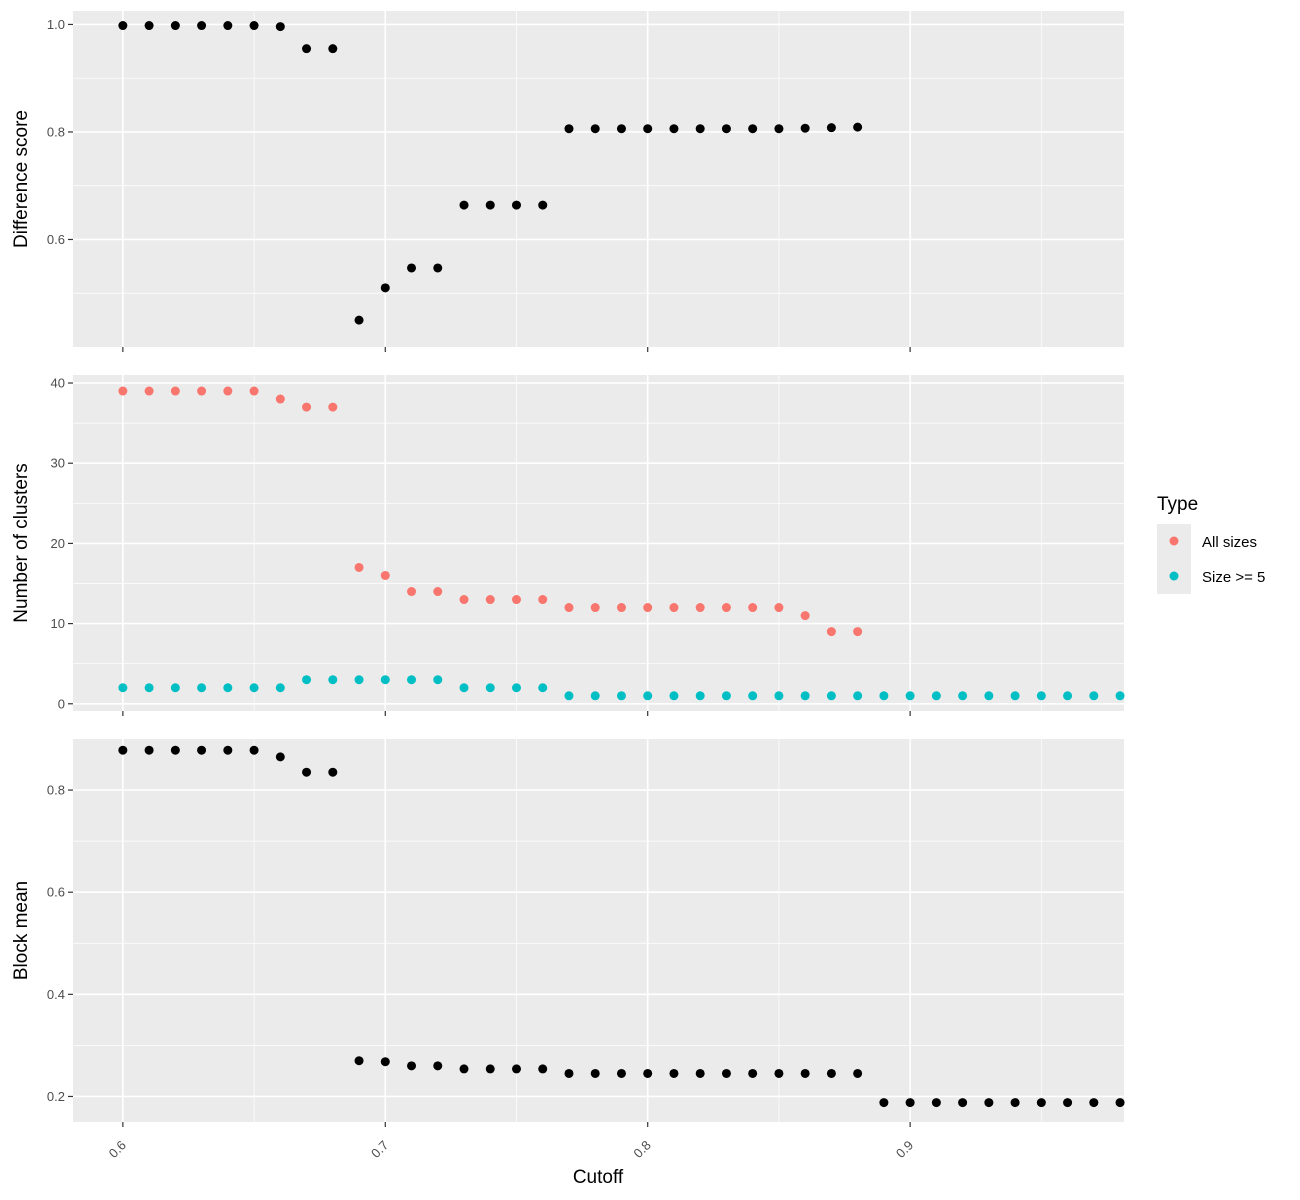 This screenshot has height=1200, width=1300. I want to click on legend-key-all-sizes, so click(1174, 541).